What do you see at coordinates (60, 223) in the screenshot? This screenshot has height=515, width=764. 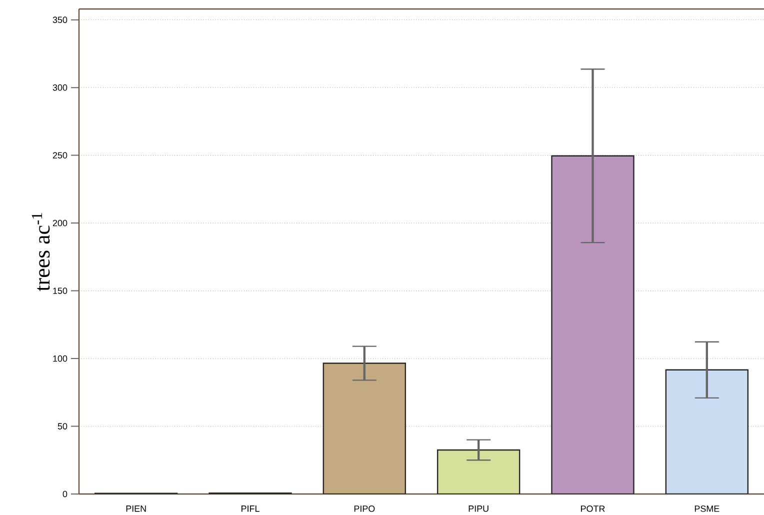 I see `y-tick-label: 200` at bounding box center [60, 223].